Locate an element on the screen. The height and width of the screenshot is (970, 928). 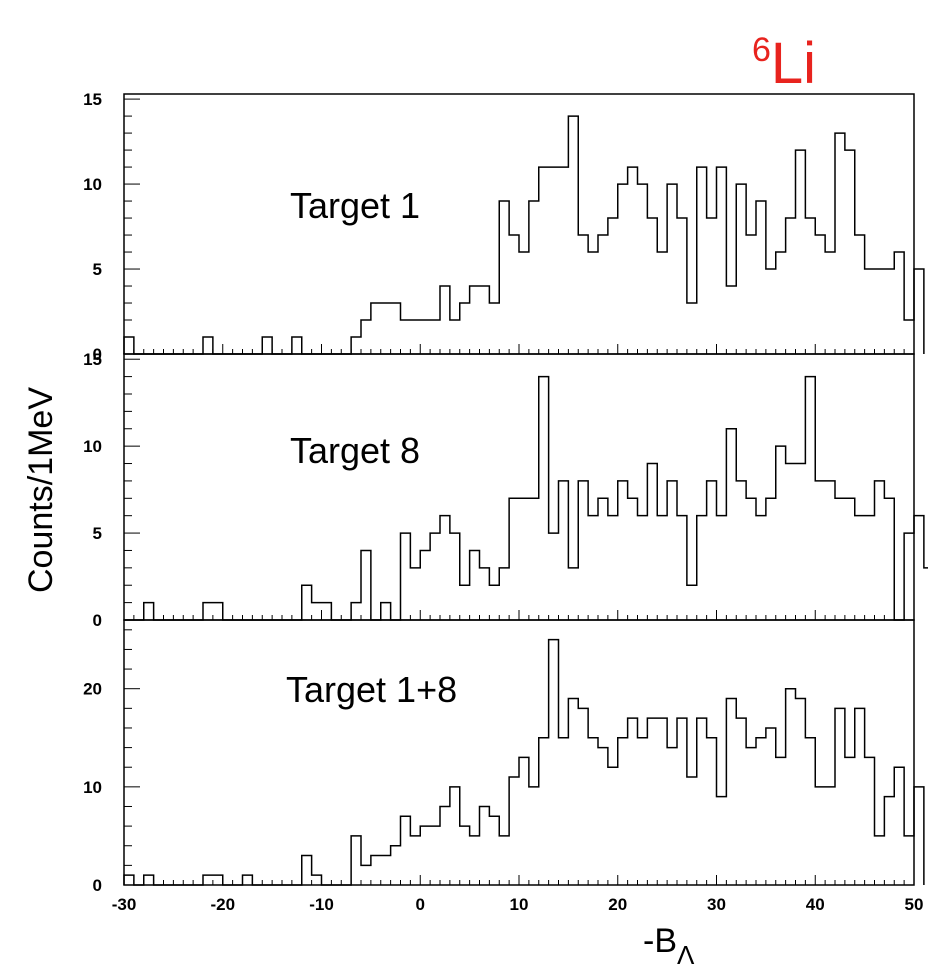
x-tick-label: 30 is located at coordinates (716, 904).